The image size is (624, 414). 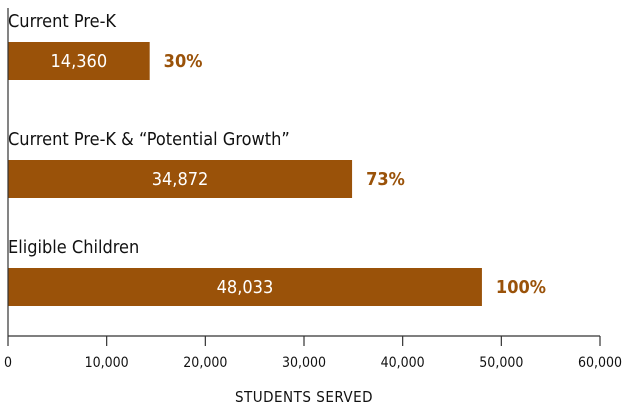 I want to click on bar-value-label: 34,872, so click(x=180, y=179).